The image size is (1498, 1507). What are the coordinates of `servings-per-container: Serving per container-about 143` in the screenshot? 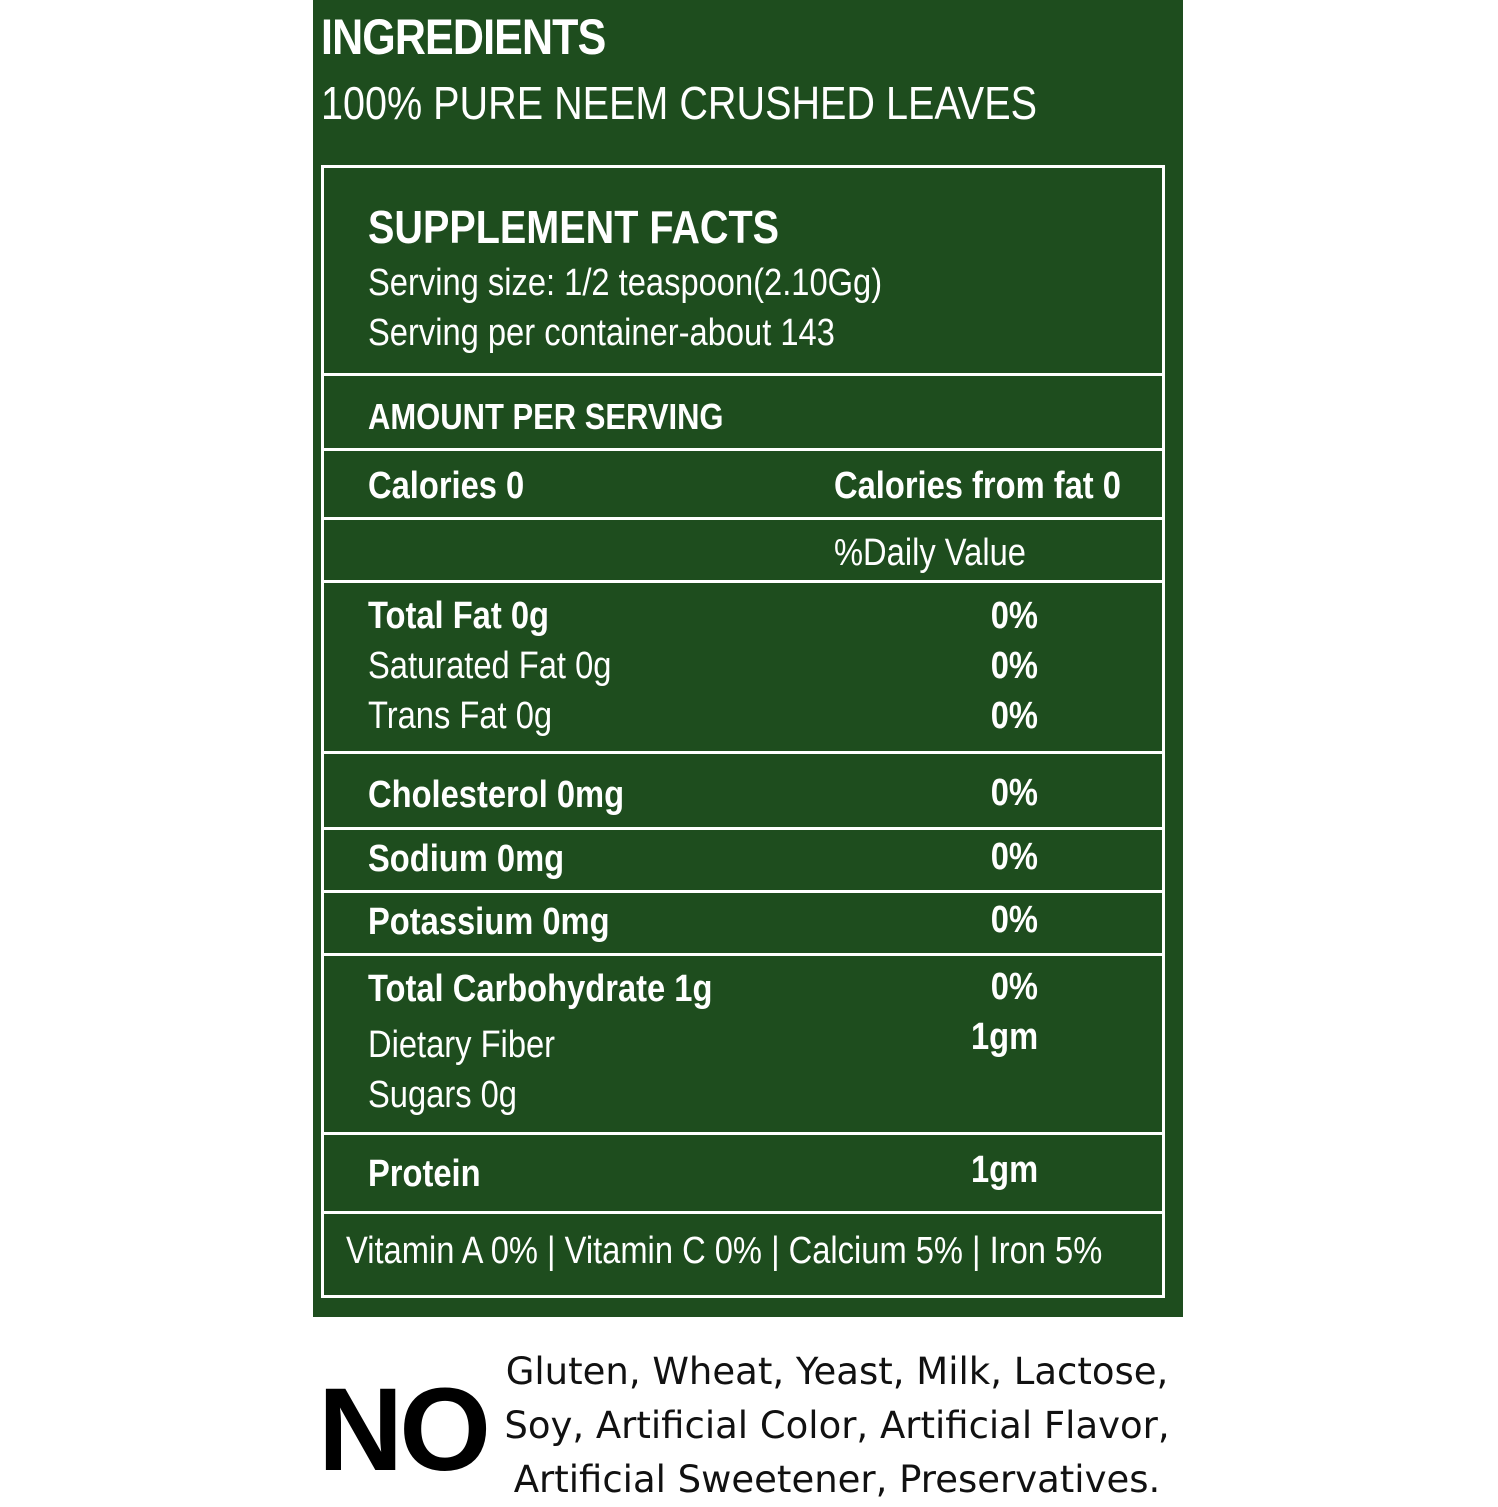 It's located at (601, 333).